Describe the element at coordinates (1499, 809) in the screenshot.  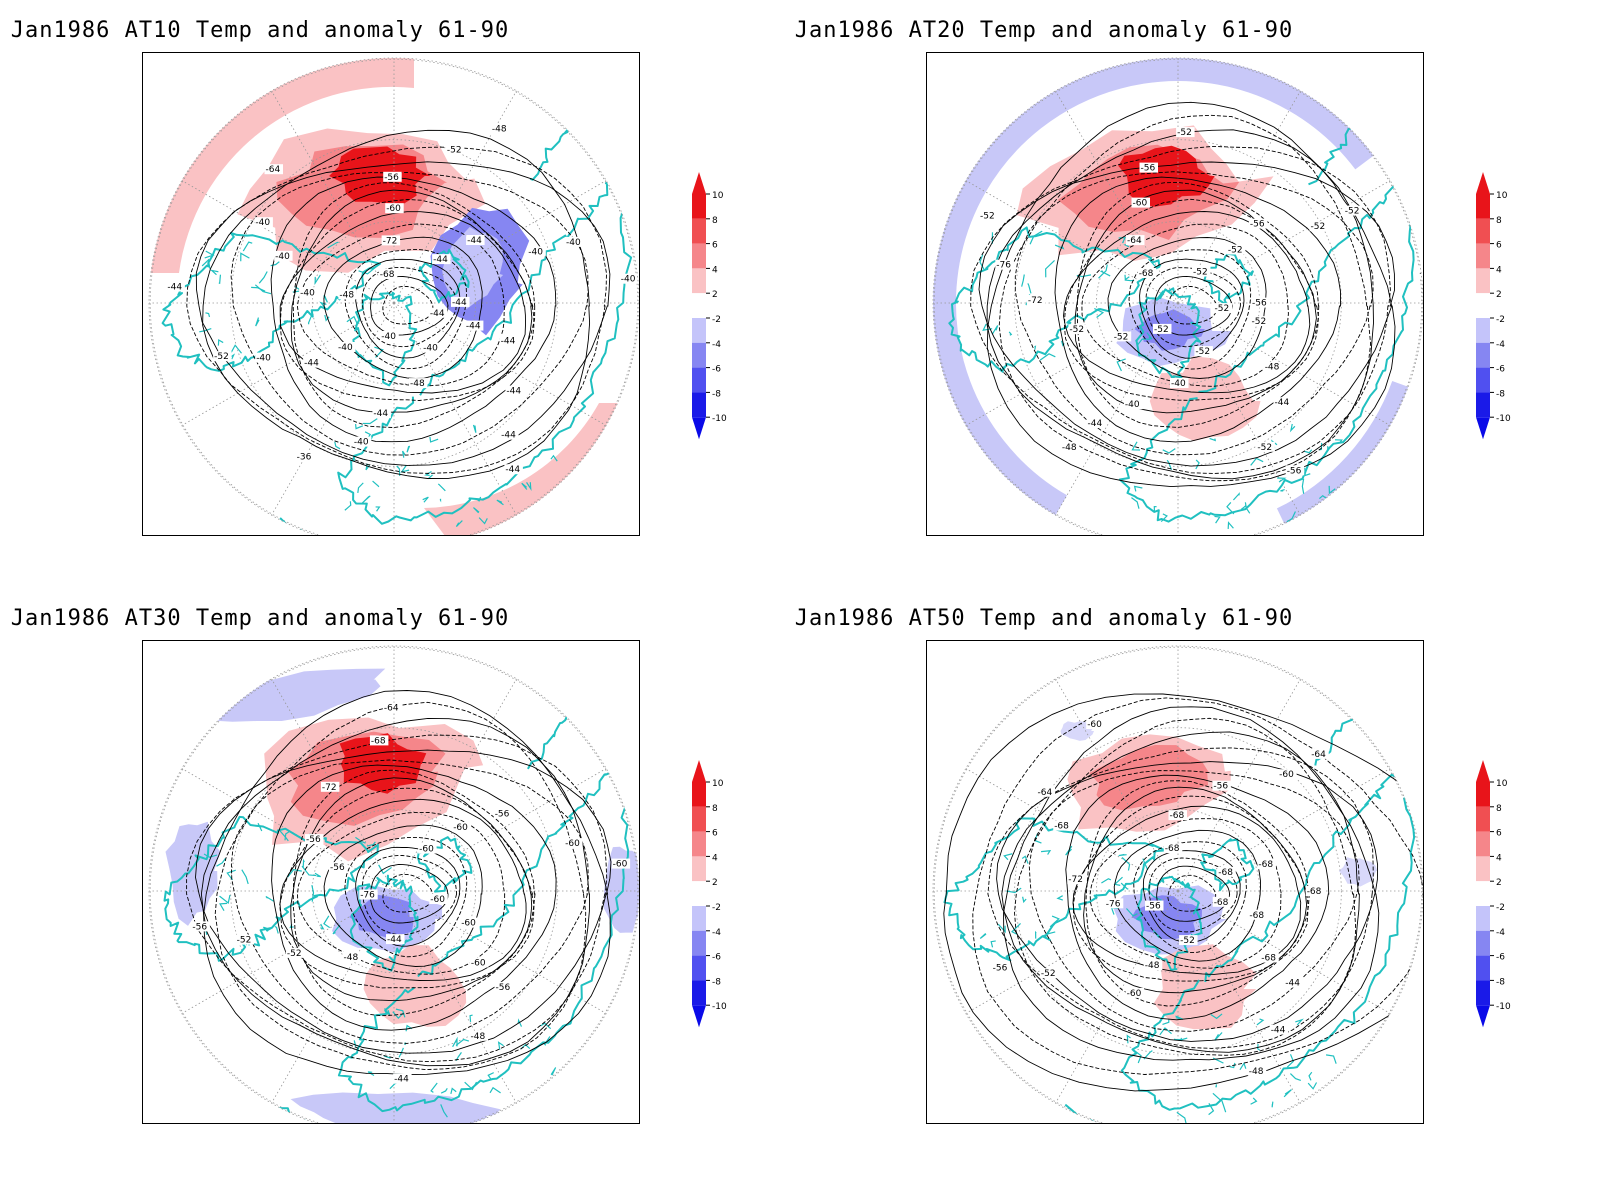
I see `colorbar-label: 8` at that location.